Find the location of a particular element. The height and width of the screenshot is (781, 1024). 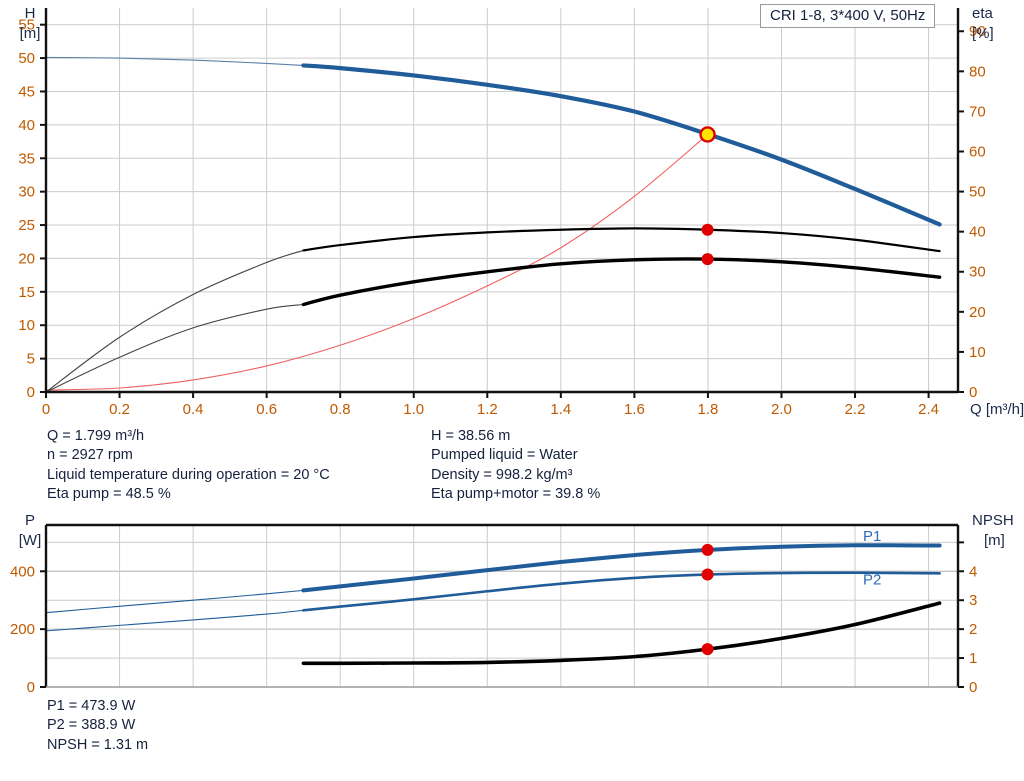

duty-point-eta-pump is located at coordinates (707, 229).